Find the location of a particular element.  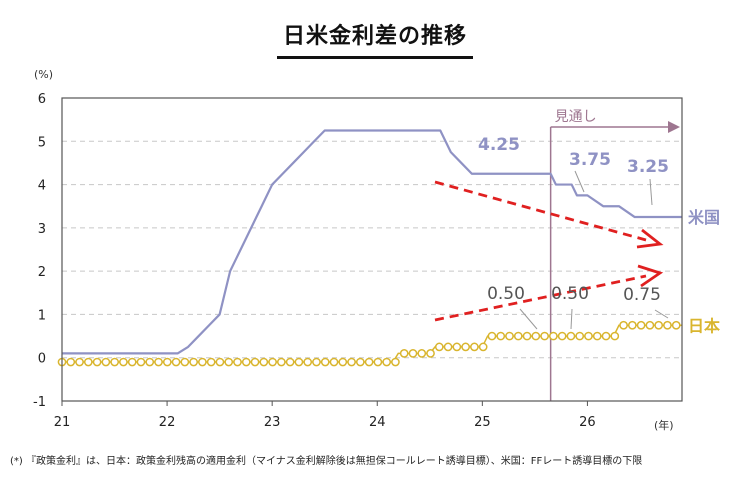

jp-trend-arrow-head is located at coordinates (650, 276).